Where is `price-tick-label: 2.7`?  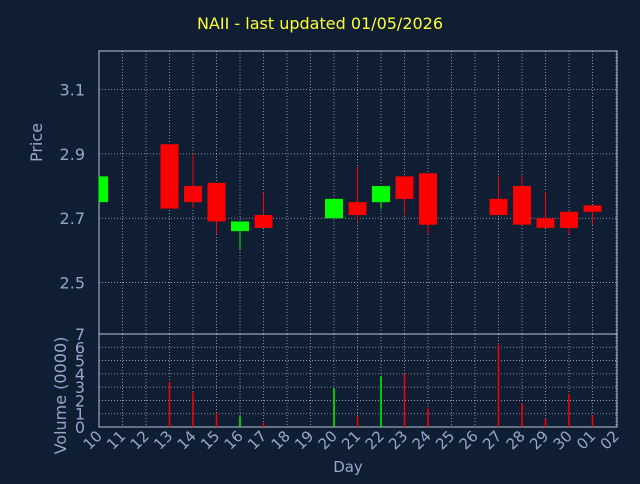 price-tick-label: 2.7 is located at coordinates (72, 218).